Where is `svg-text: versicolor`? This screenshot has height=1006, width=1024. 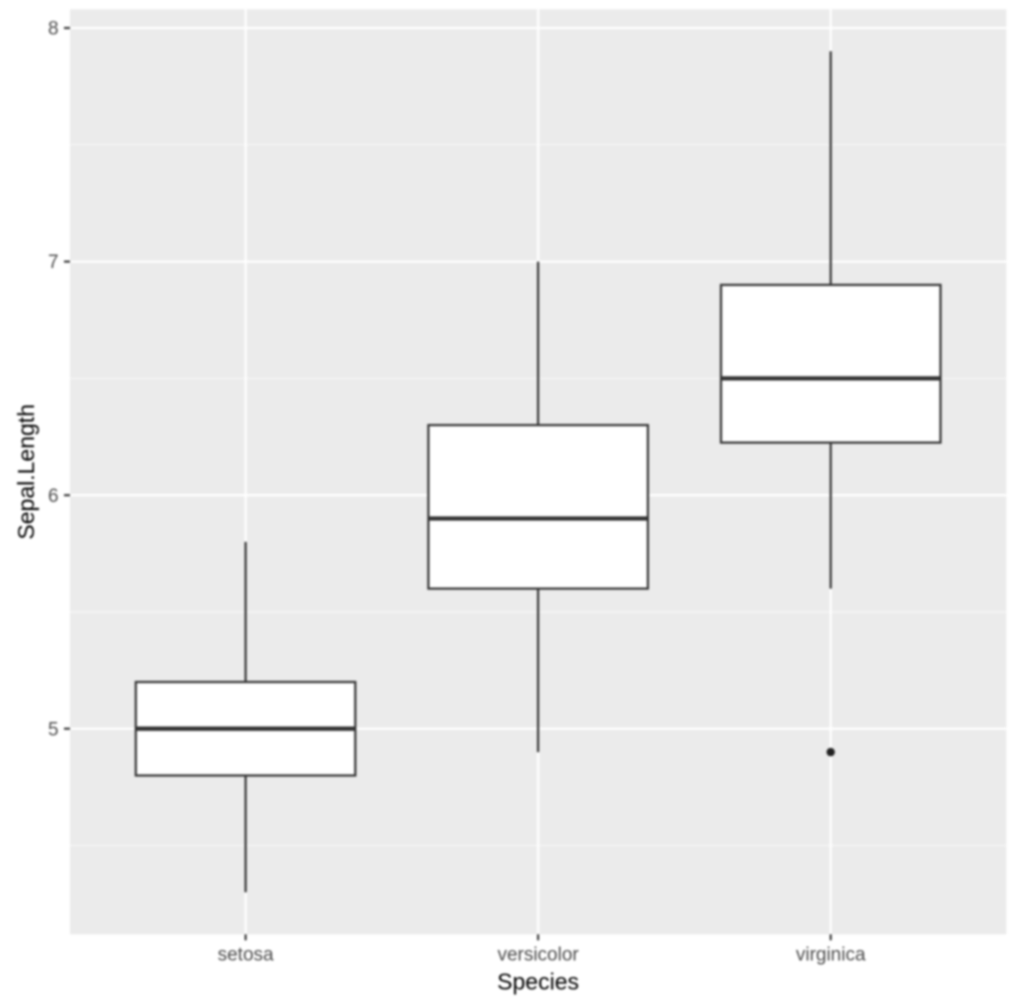
svg-text: versicolor is located at coordinates (538, 954).